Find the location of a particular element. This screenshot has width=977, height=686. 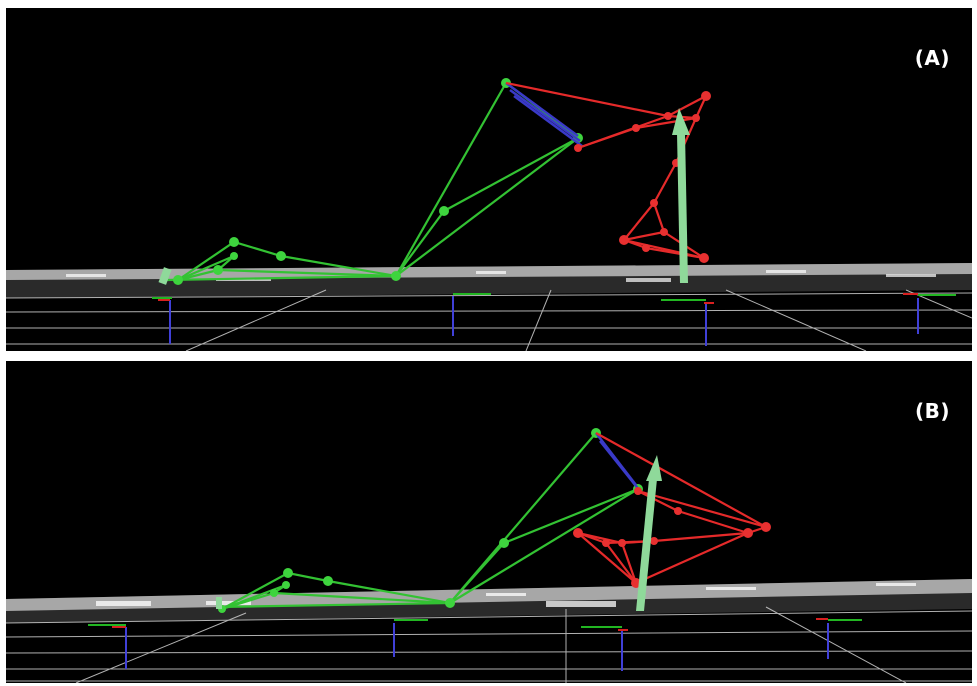

panel-b-label: (B) is located at coordinates (932, 411).